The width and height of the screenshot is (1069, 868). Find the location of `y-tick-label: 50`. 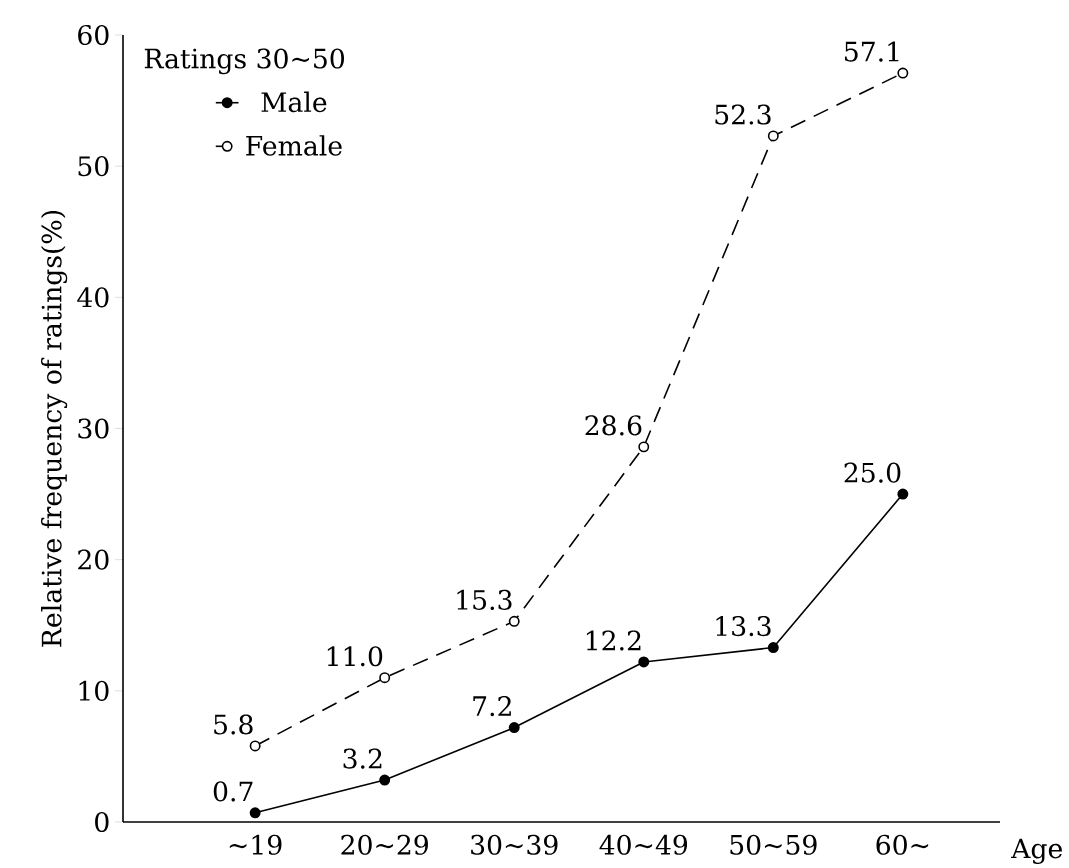

y-tick-label: 50 is located at coordinates (93, 166).